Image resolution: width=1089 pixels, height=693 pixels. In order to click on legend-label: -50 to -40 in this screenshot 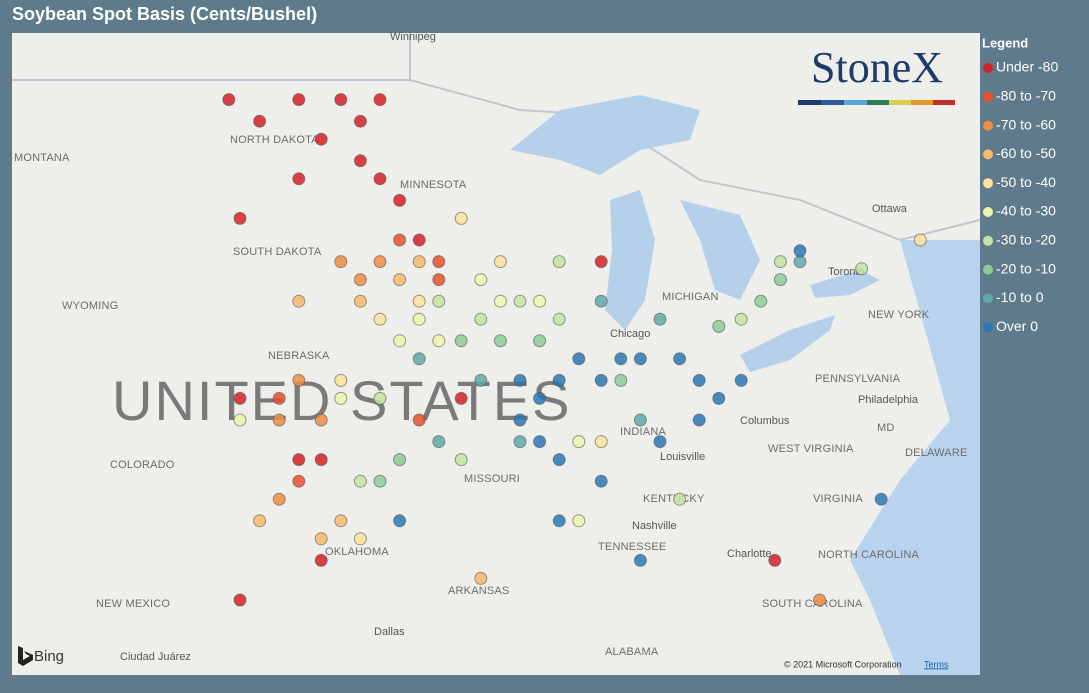, I will do `click(1026, 182)`.